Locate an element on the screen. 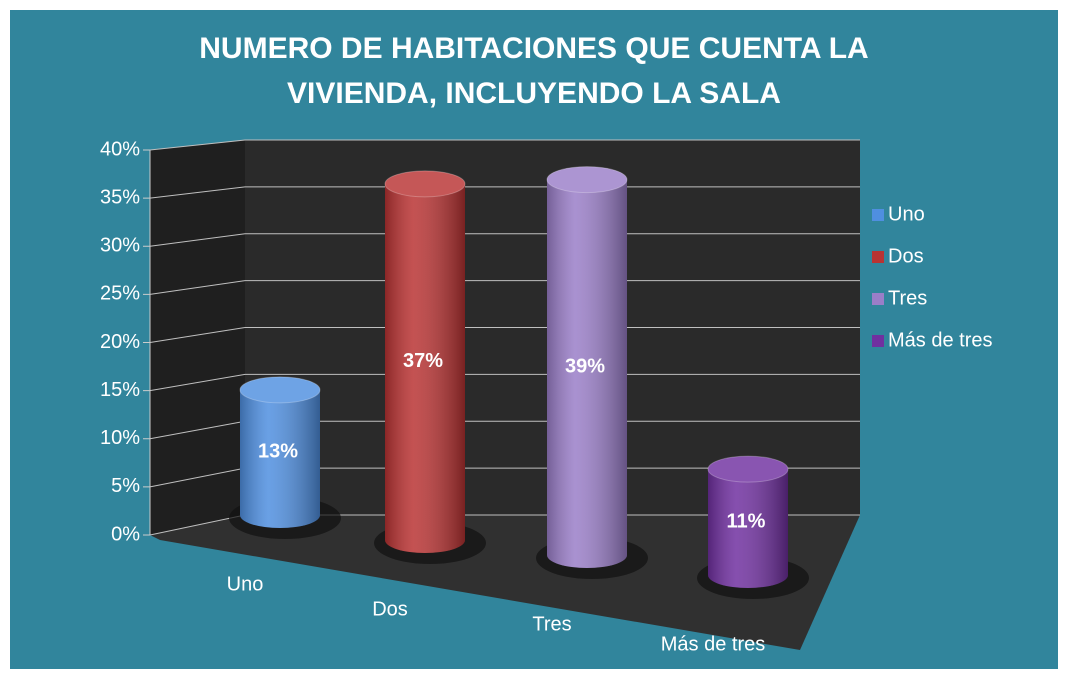  value-label: 39% is located at coordinates (585, 367).